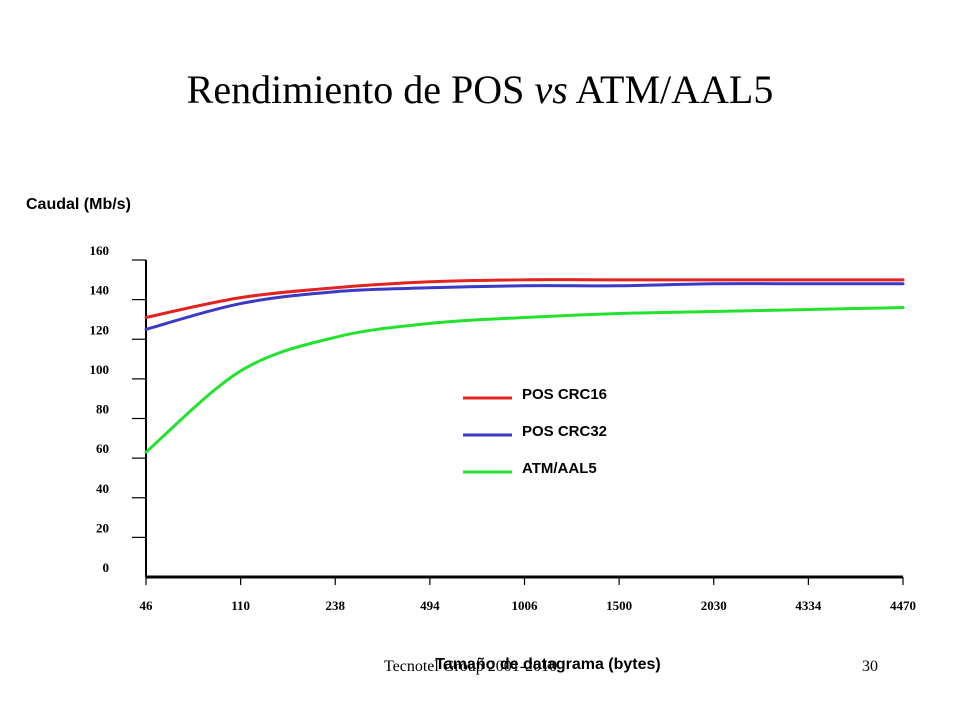 The width and height of the screenshot is (960, 720). I want to click on y-tick-label: 140, so click(100, 290).